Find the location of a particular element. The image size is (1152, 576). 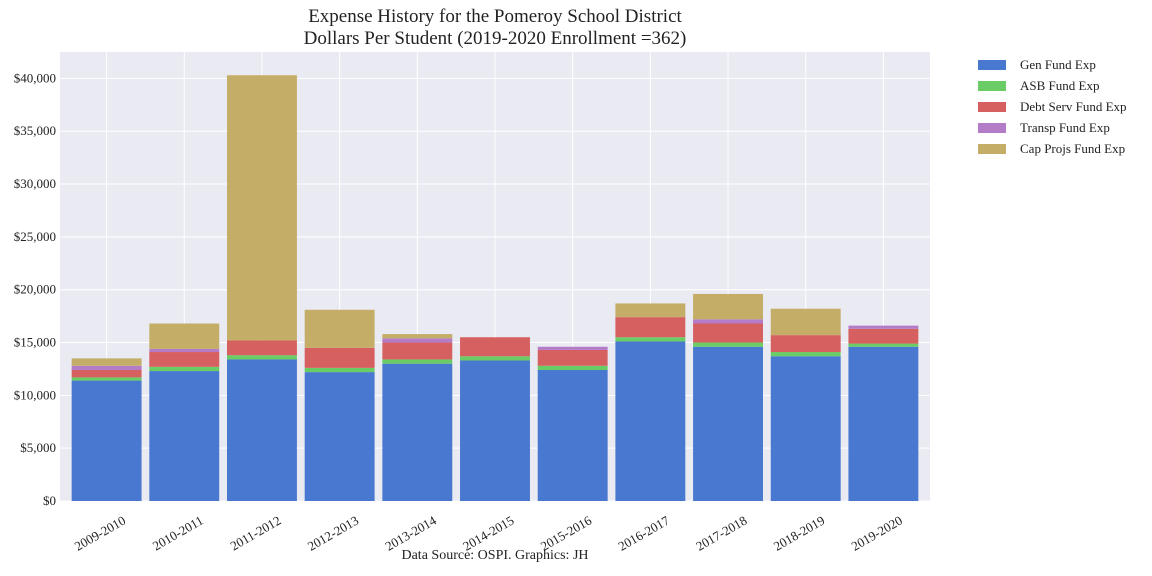

legend-label: Gen Fund Exp is located at coordinates (1058, 64).